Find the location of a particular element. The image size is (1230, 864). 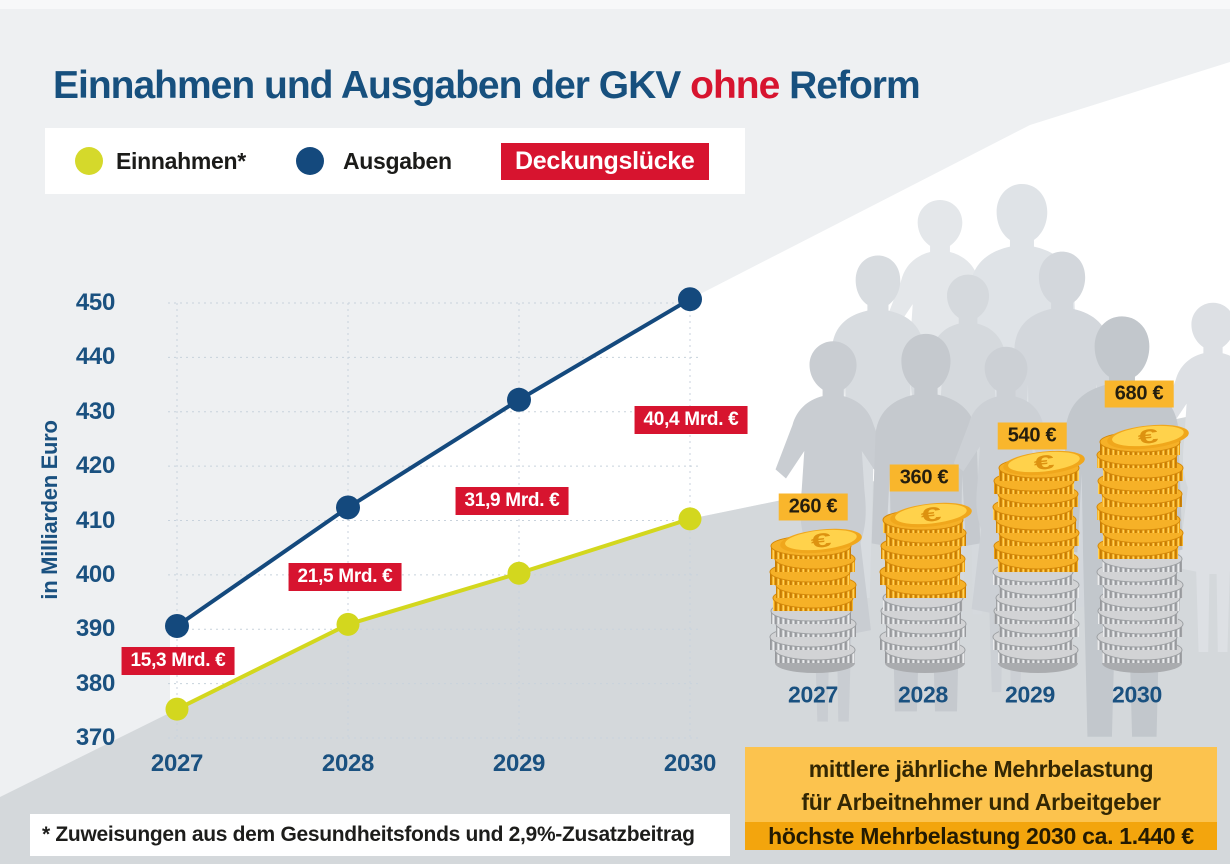

title-part1: Einnahmen und Ausgaben der GKV is located at coordinates (372, 85).